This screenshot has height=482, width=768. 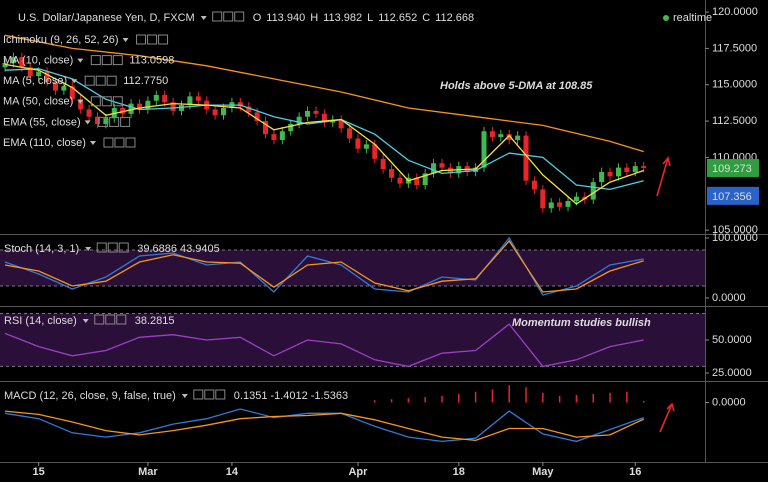 What do you see at coordinates (41, 249) in the screenshot?
I see `pane-title: Stoch (14, 3, 1)` at bounding box center [41, 249].